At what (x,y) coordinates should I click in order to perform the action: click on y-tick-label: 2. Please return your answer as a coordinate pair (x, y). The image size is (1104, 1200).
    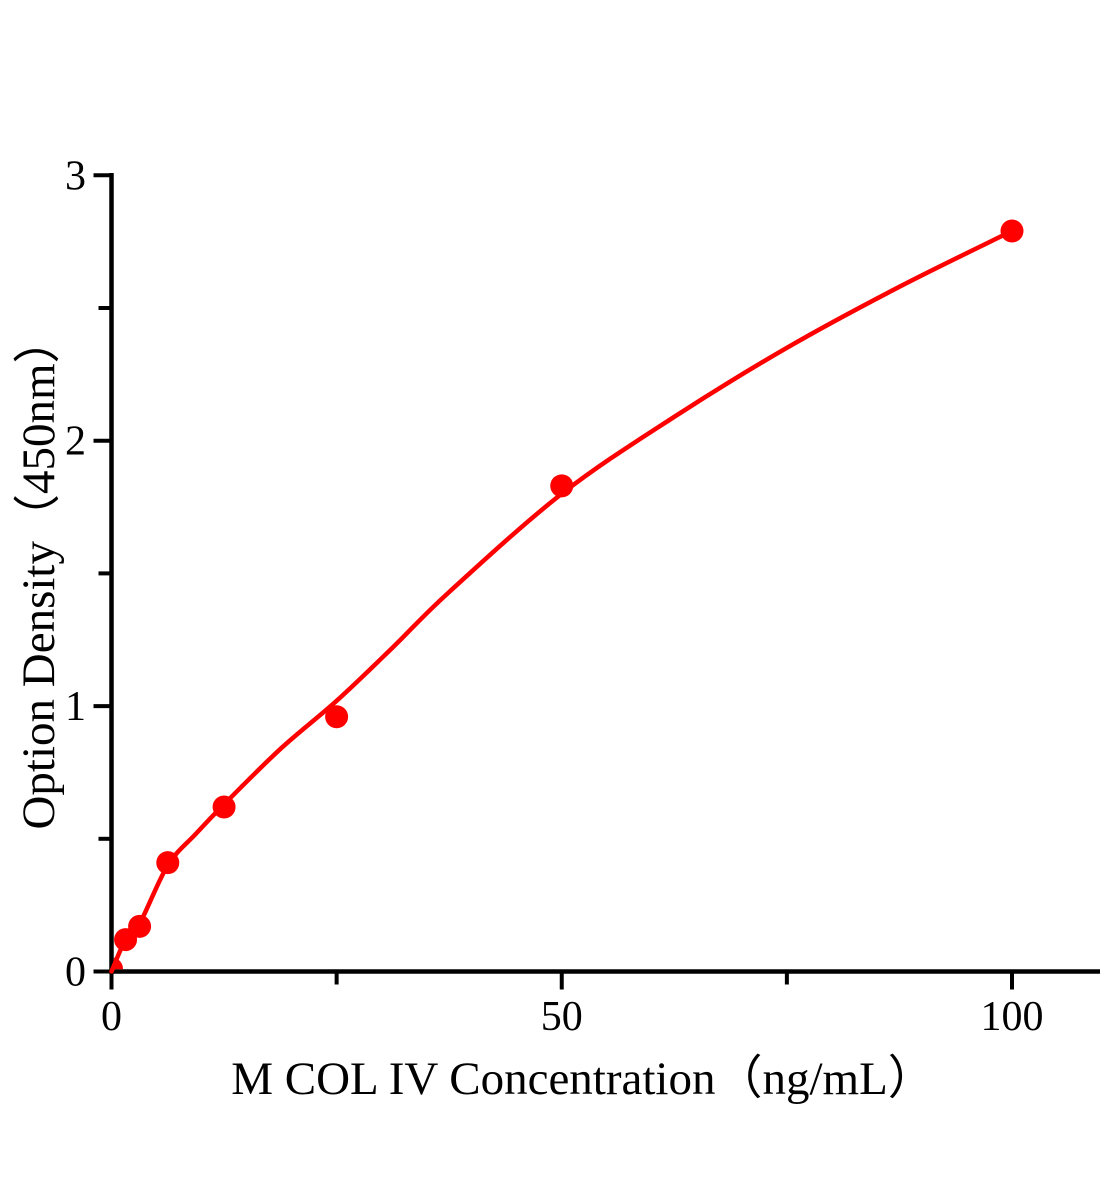
    Looking at the image, I should click on (75, 442).